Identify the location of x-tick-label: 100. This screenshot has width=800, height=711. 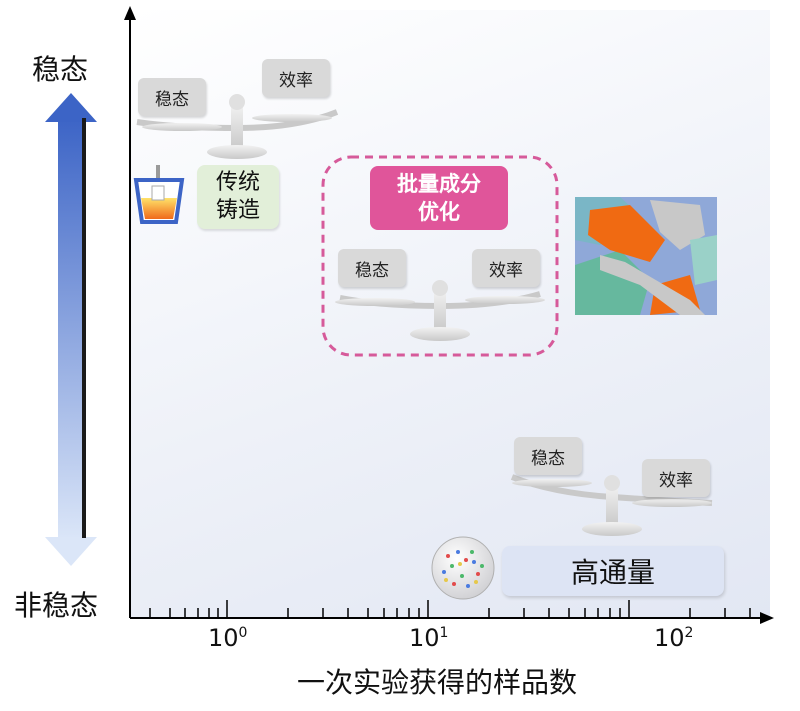
(228, 638).